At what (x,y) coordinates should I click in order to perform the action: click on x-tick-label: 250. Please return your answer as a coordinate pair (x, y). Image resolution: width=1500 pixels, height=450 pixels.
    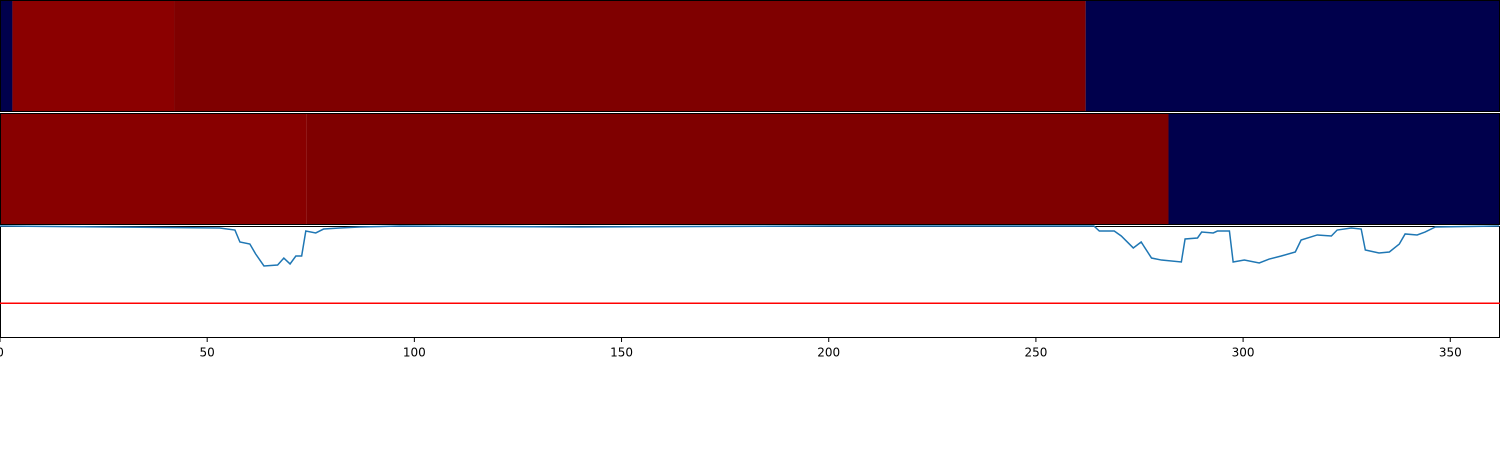
    Looking at the image, I should click on (1035, 353).